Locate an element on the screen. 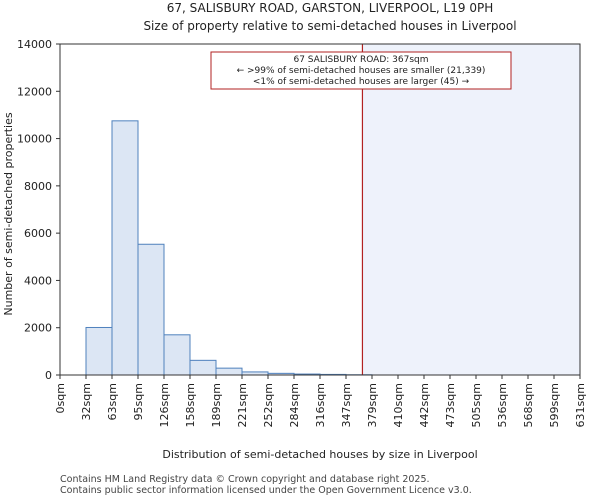 Image resolution: width=600 pixels, height=500 pixels. x-tick-label: 284sqm is located at coordinates (294, 405).